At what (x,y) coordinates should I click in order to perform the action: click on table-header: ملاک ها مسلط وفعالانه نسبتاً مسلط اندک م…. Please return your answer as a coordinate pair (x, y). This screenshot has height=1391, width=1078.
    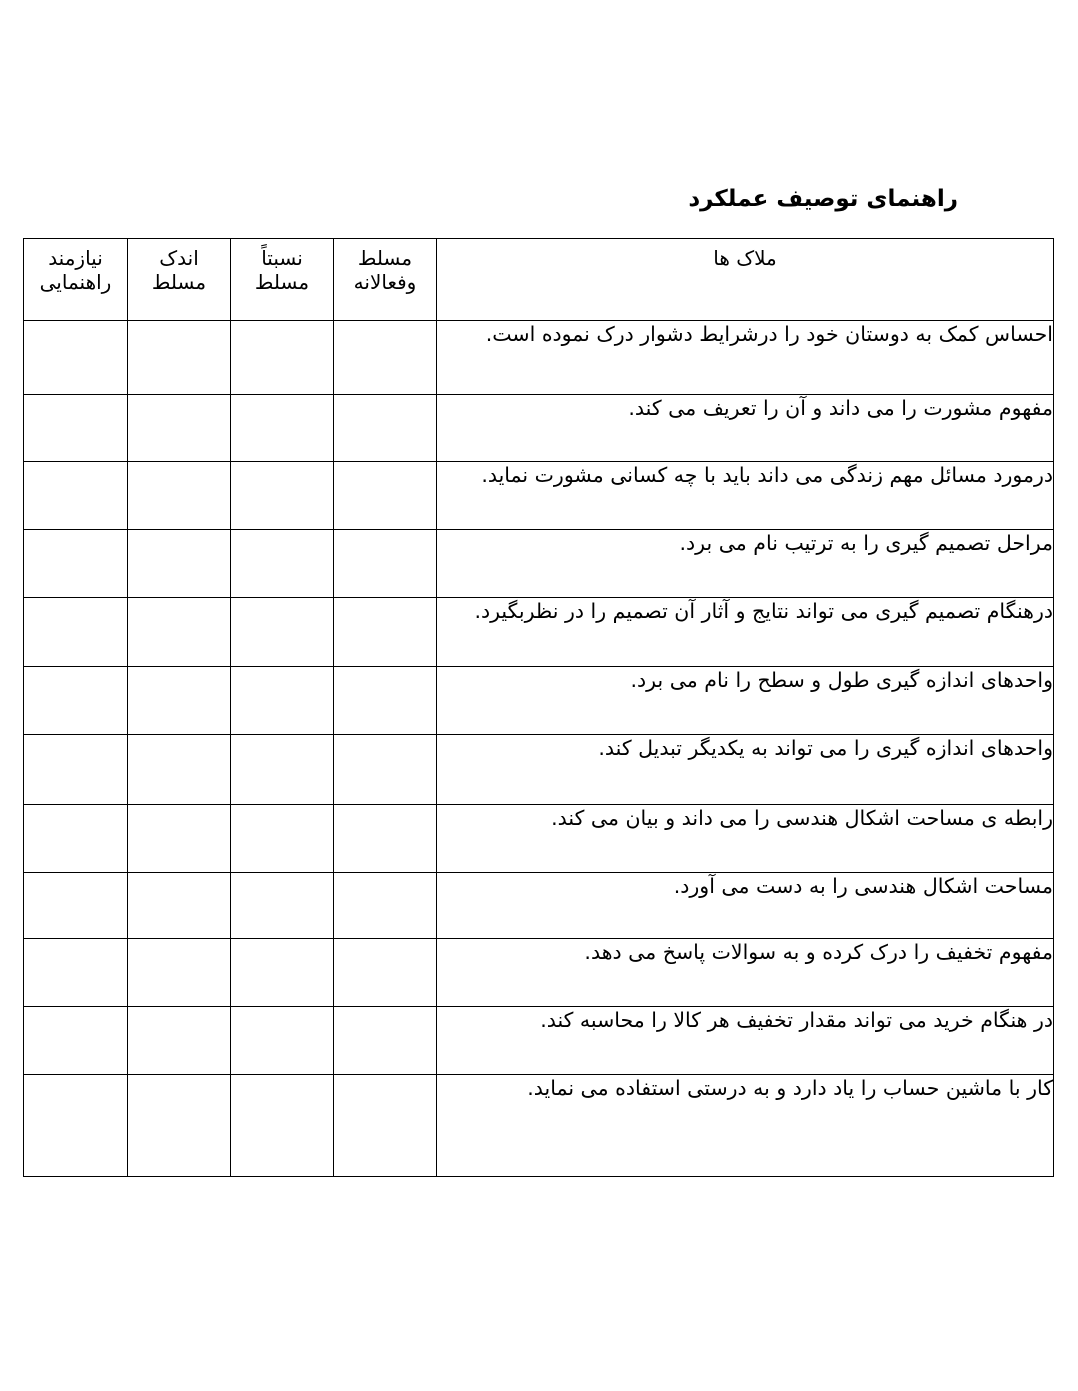
    Looking at the image, I should click on (538, 279).